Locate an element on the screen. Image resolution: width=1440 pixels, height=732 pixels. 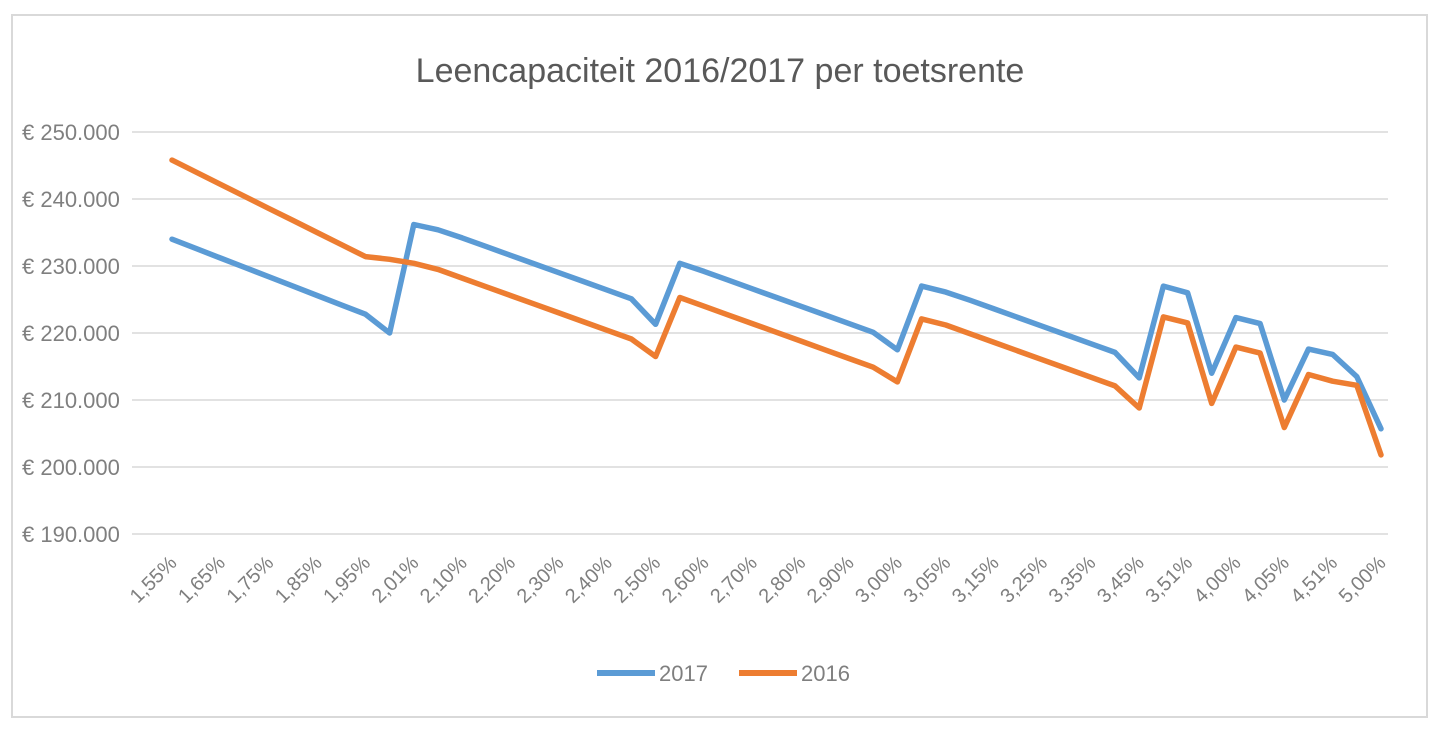
x-tick-label: 2,01% is located at coordinates (396, 580).